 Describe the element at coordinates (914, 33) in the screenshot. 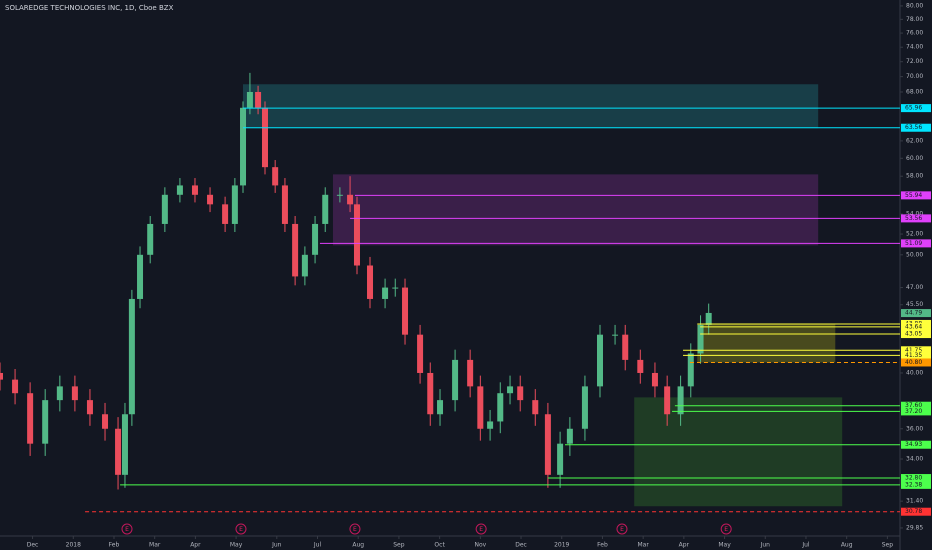

I see `y-tick-label: 76.00` at that location.